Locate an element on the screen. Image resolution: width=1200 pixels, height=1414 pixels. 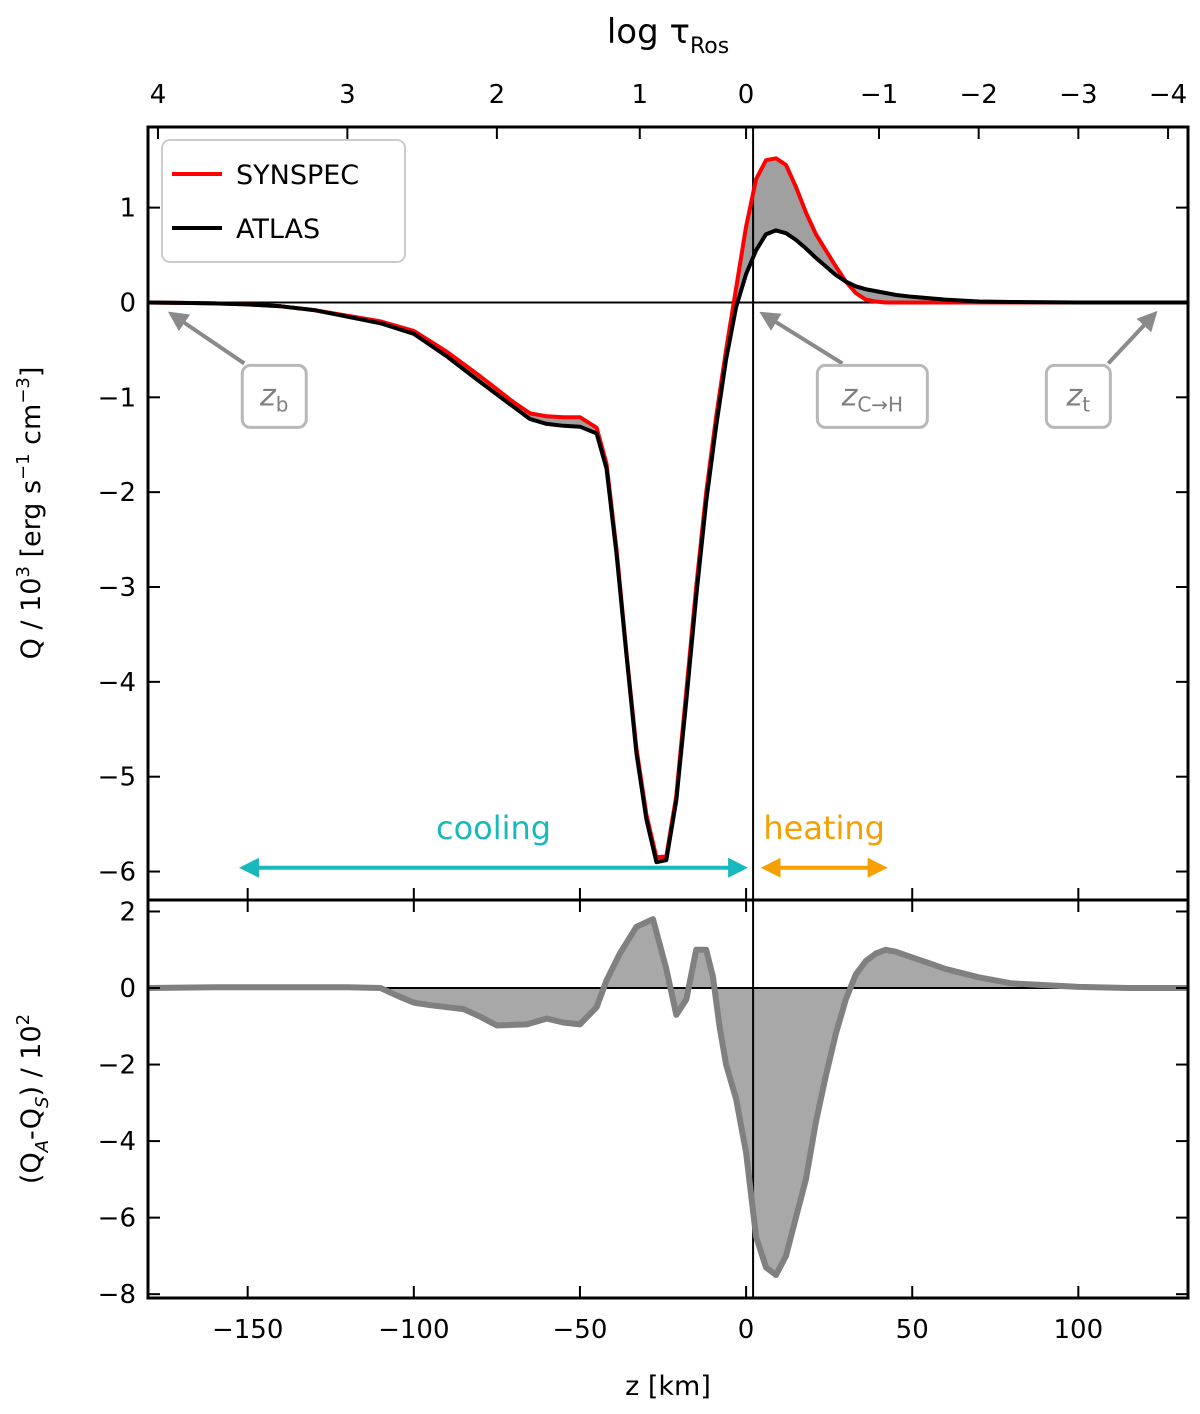
ytick-label: 2 is located at coordinates (127, 912).